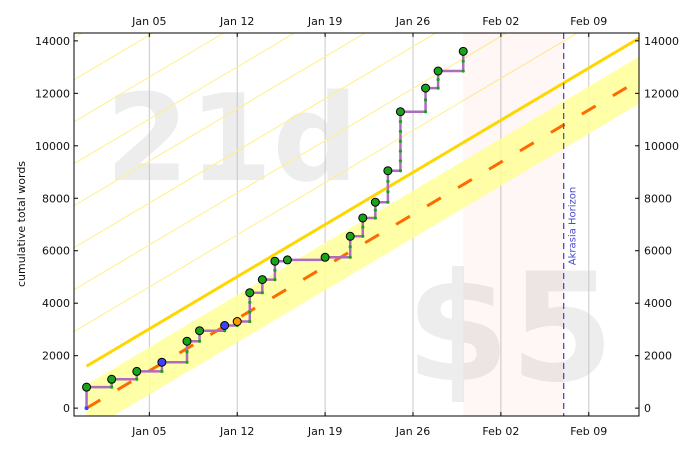 Image resolution: width=696 pixels, height=453 pixels. What do you see at coordinates (510, 329) in the screenshot?
I see `pledge-watermark: $5` at bounding box center [510, 329].